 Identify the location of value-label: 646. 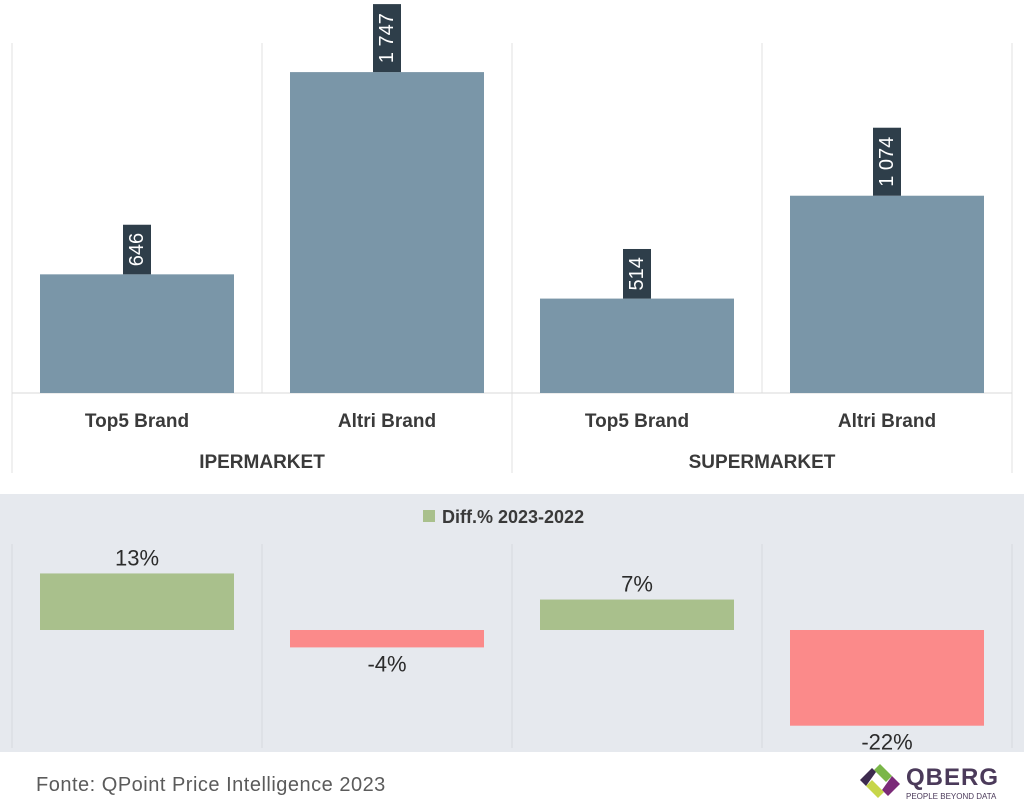
(137, 249).